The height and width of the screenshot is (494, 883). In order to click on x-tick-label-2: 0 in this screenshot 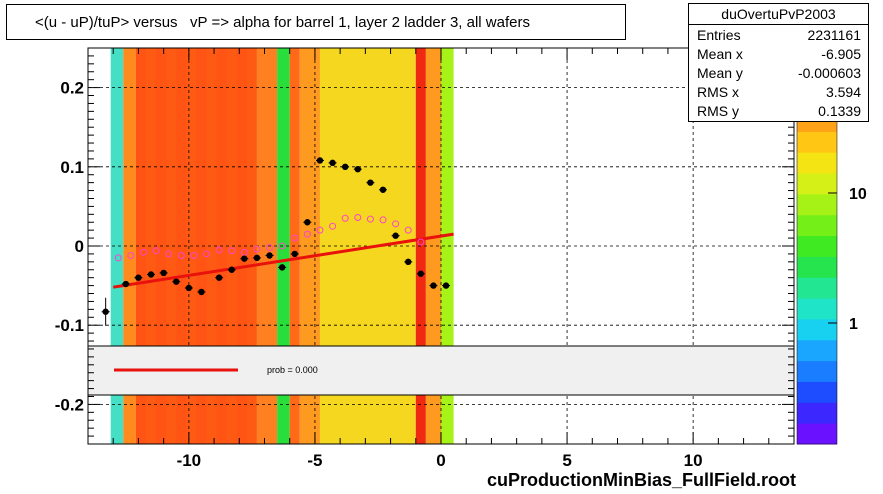, I will do `click(440, 460)`.